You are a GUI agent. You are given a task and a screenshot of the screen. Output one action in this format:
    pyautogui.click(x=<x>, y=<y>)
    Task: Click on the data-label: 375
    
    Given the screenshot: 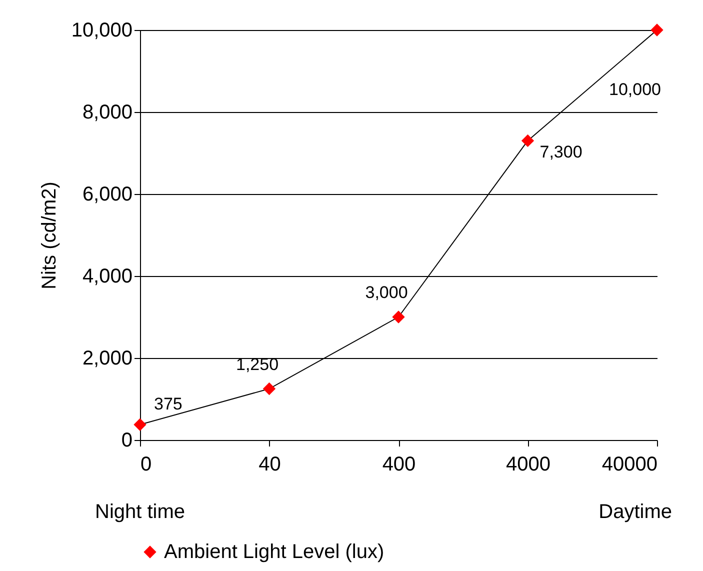 What is the action you would take?
    pyautogui.click(x=168, y=404)
    